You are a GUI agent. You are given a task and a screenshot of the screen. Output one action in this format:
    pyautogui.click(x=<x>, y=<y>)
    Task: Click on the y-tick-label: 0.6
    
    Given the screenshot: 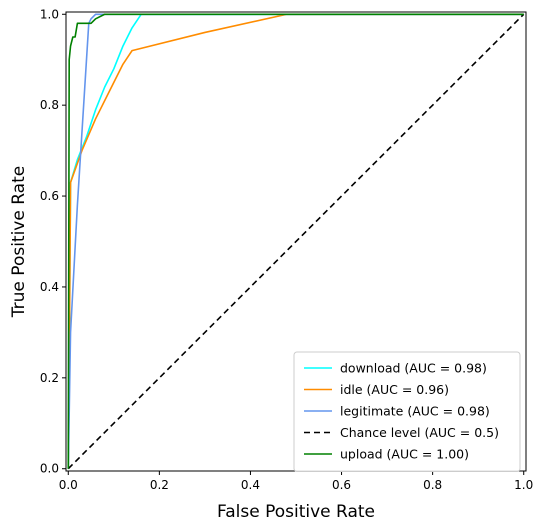 What is the action you would take?
    pyautogui.click(x=49, y=196)
    